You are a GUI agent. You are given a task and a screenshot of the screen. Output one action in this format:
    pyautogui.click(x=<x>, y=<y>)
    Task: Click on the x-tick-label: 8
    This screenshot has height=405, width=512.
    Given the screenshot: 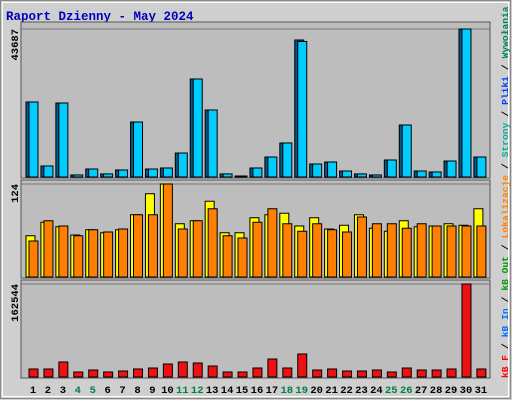 What is the action you would take?
    pyautogui.click(x=137, y=391)
    